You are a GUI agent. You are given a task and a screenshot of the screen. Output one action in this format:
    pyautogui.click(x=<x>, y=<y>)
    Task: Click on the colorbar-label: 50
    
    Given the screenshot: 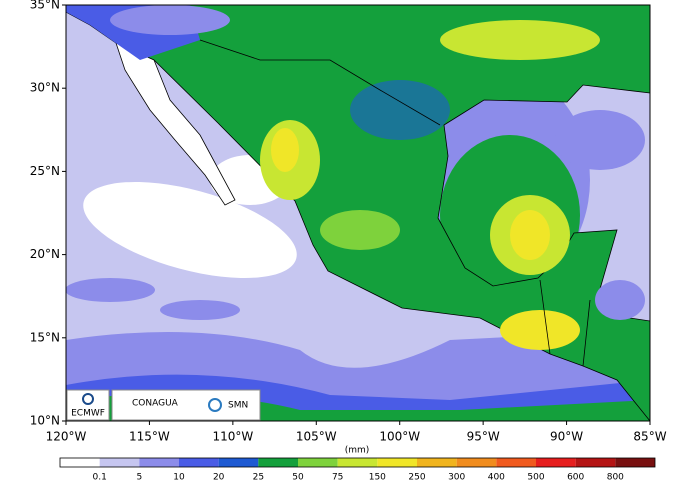 What is the action you would take?
    pyautogui.click(x=298, y=478)
    